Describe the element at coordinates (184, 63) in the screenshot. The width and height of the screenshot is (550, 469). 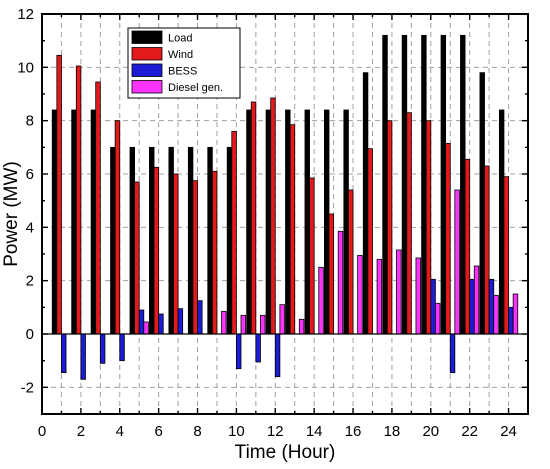
I see `legend: Load Wind BESS Diesel gen.` at that location.